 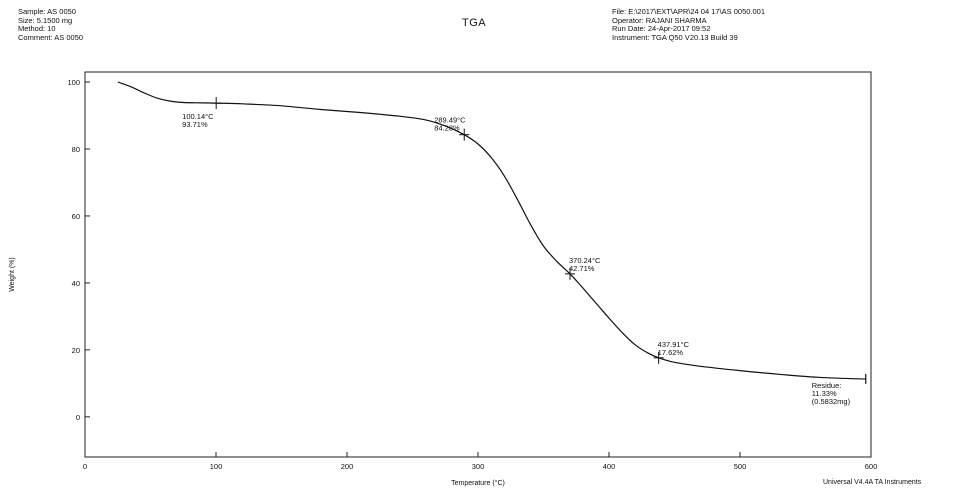 What do you see at coordinates (740, 466) in the screenshot?
I see `x-tick-label: 500` at bounding box center [740, 466].